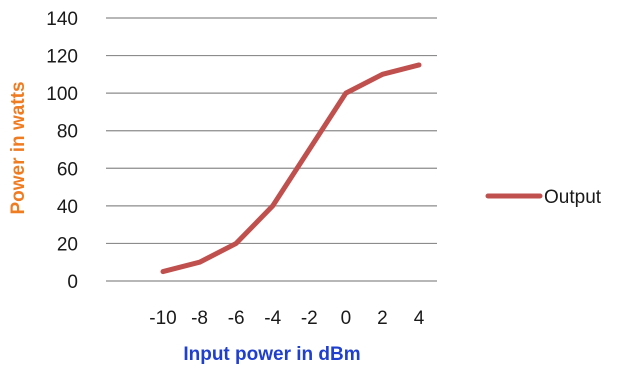 The width and height of the screenshot is (624, 370). What do you see at coordinates (67, 207) in the screenshot?
I see `y-tick-label: 40` at bounding box center [67, 207].